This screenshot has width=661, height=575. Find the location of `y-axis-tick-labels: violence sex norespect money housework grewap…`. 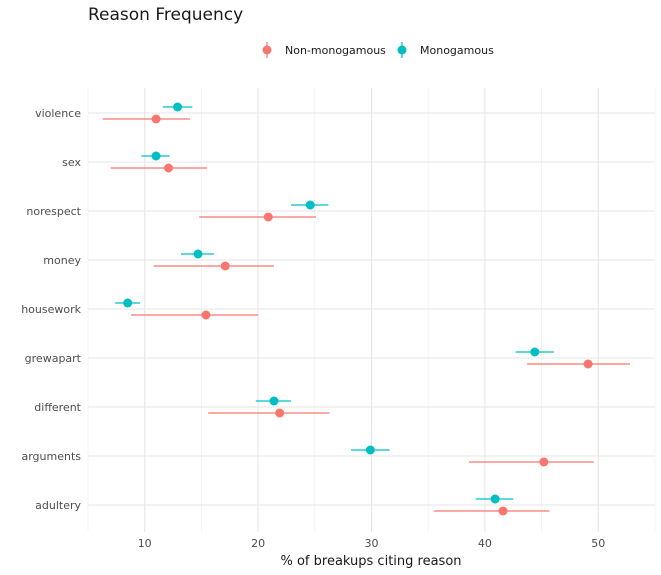

y-axis-tick-labels: violence sex norespect money housework grewap… is located at coordinates (51, 309).